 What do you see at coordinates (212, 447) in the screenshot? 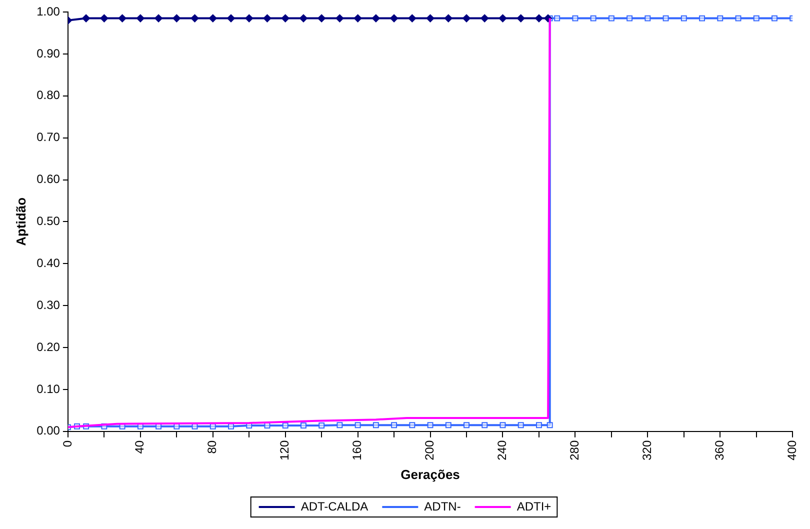
I see `x-tick-label: 80` at bounding box center [212, 447].